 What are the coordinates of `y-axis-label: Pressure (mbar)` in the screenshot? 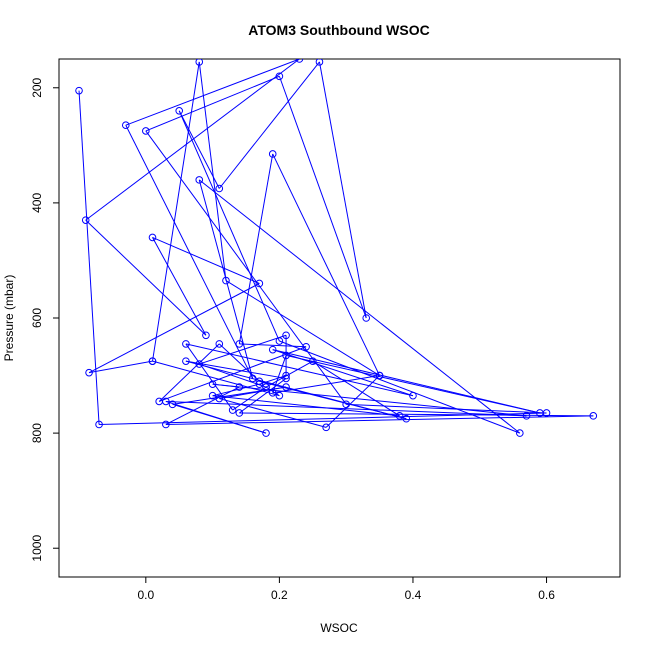 It's located at (9, 318).